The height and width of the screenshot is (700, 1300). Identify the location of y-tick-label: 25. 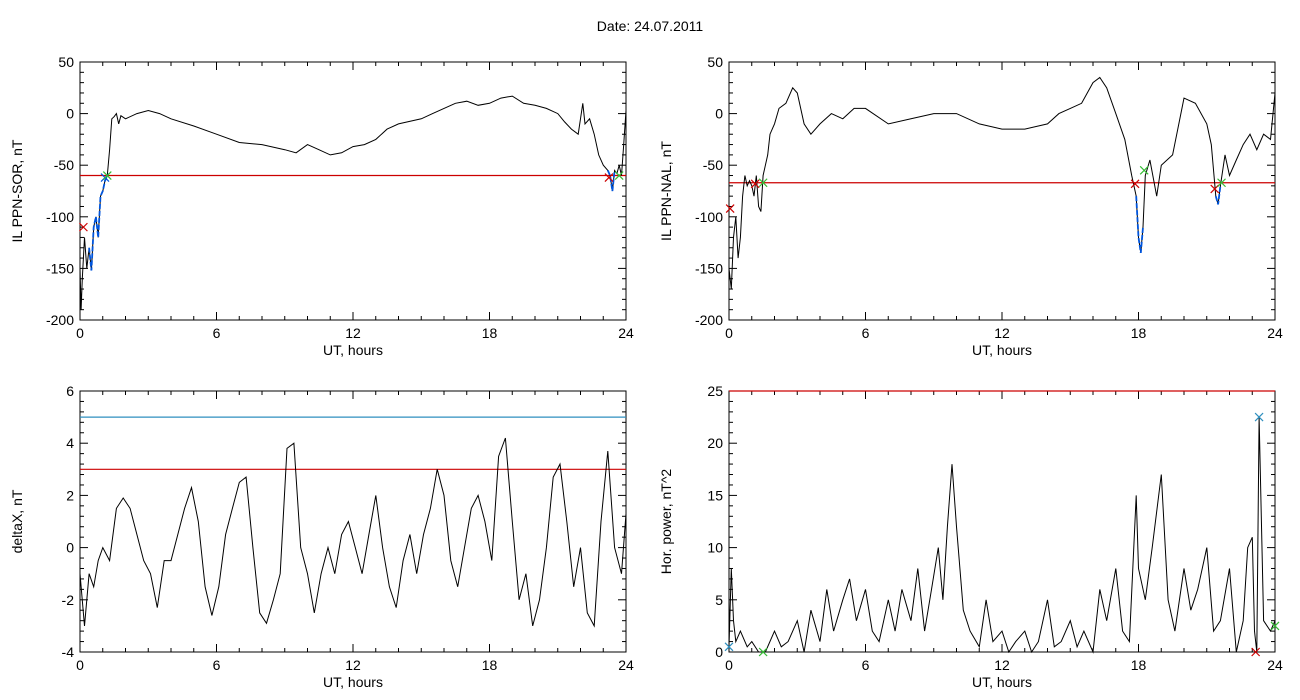
(715, 391).